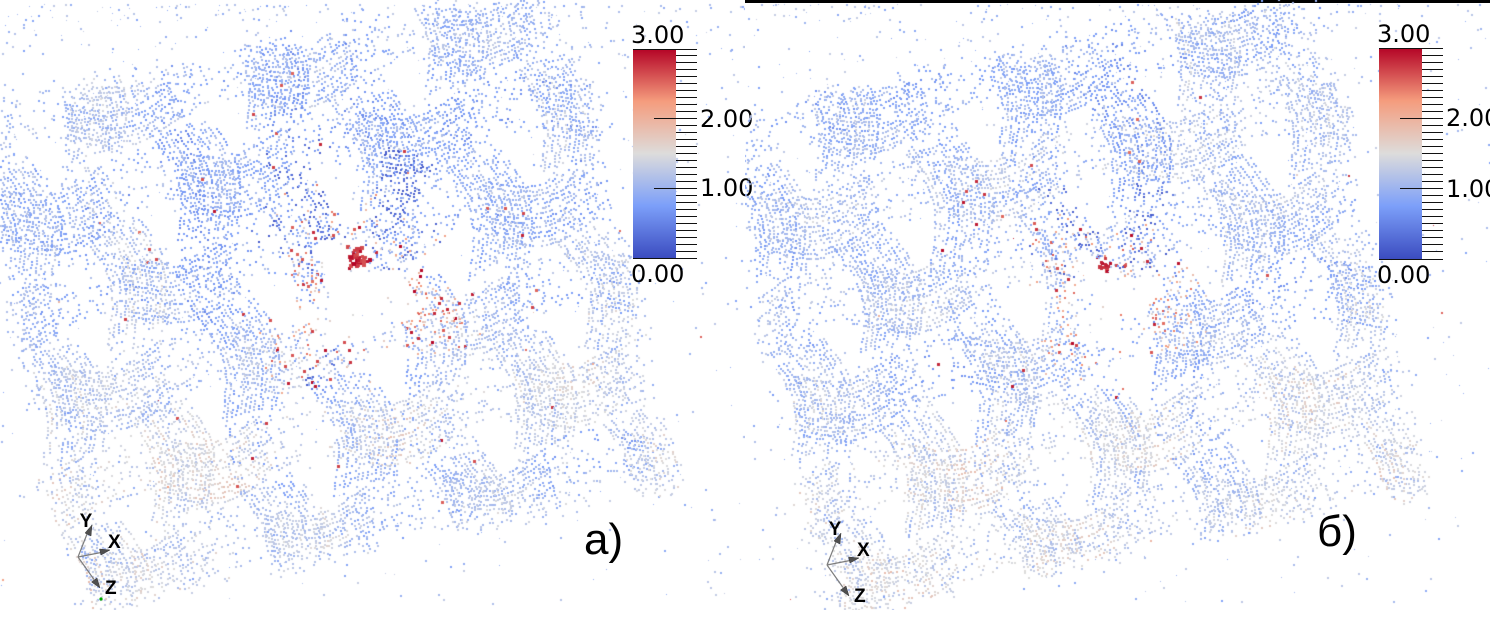 The height and width of the screenshot is (618, 1490). I want to click on axis-triad-b: Y X Z, so click(848, 563).